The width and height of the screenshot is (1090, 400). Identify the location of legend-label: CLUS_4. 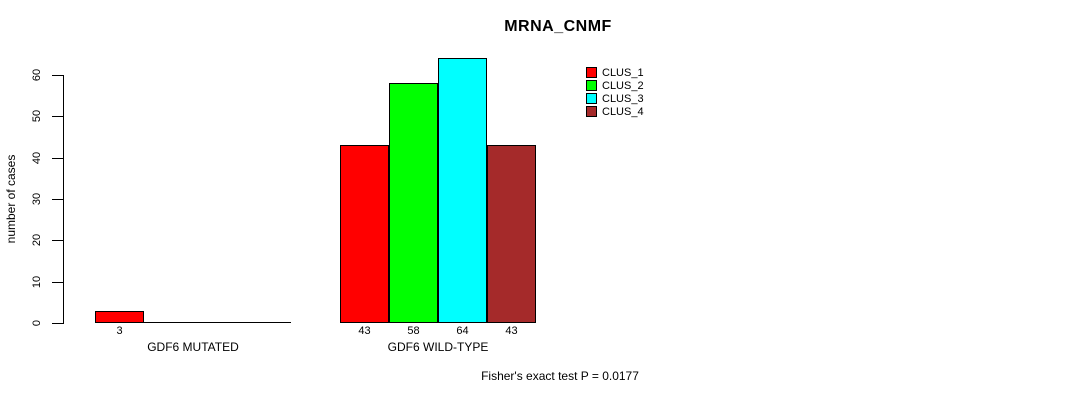
(623, 111).